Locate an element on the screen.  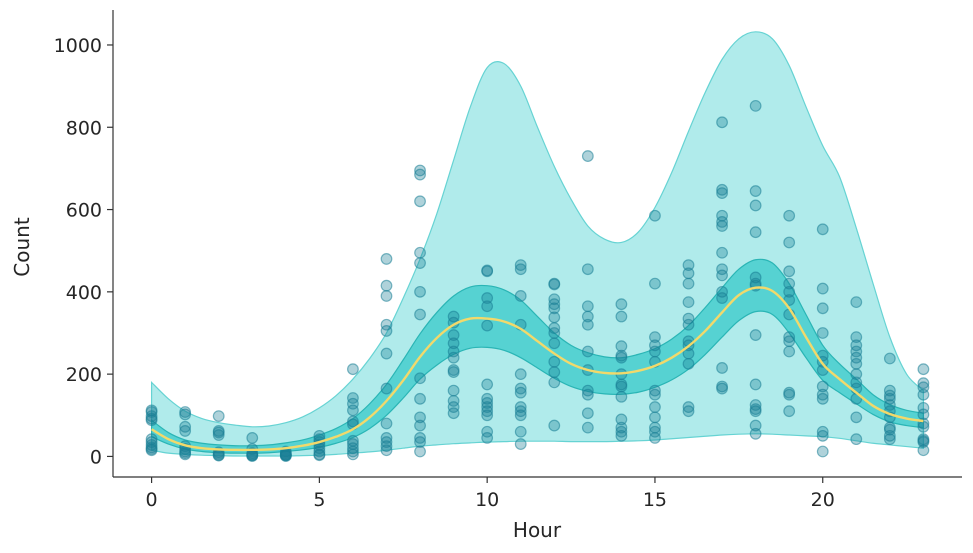
y-tick-label: 800 is located at coordinates (84, 128).